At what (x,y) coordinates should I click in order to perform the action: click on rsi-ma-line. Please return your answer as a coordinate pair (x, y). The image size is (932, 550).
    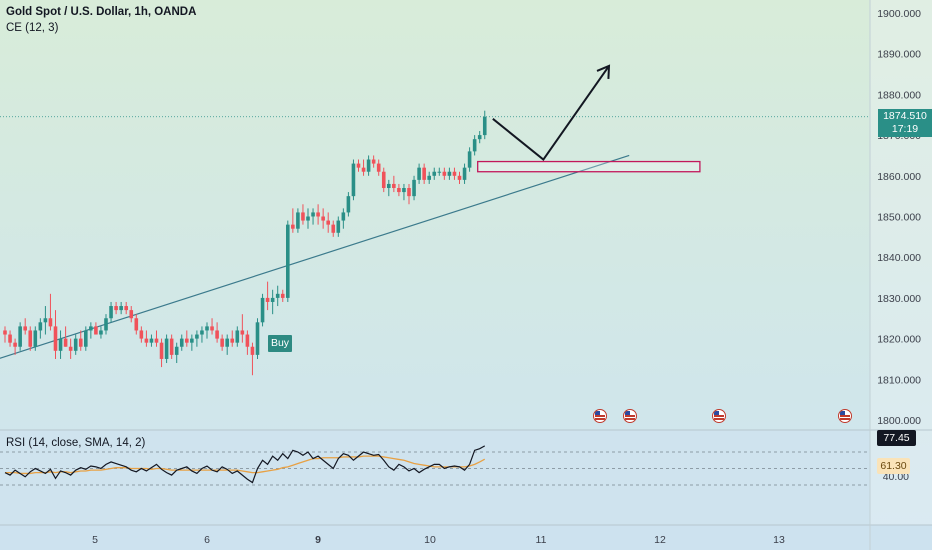
    Looking at the image, I should click on (245, 465).